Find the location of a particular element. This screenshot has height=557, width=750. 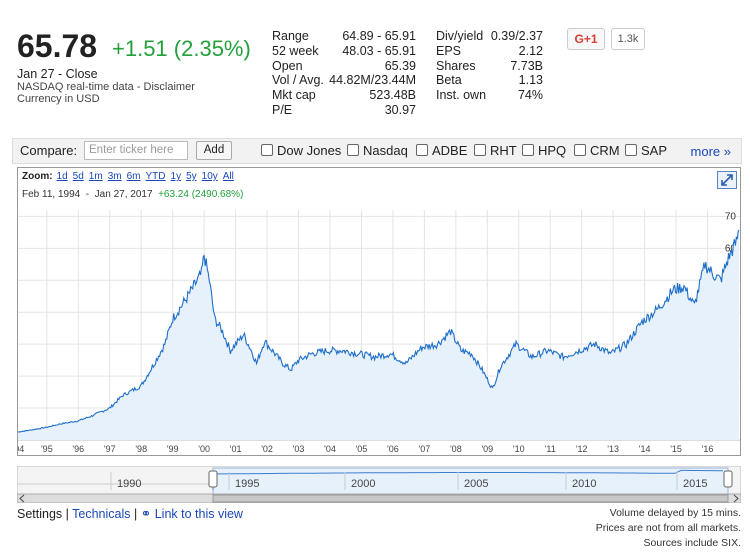

x-tick-label: '09 is located at coordinates (487, 449).